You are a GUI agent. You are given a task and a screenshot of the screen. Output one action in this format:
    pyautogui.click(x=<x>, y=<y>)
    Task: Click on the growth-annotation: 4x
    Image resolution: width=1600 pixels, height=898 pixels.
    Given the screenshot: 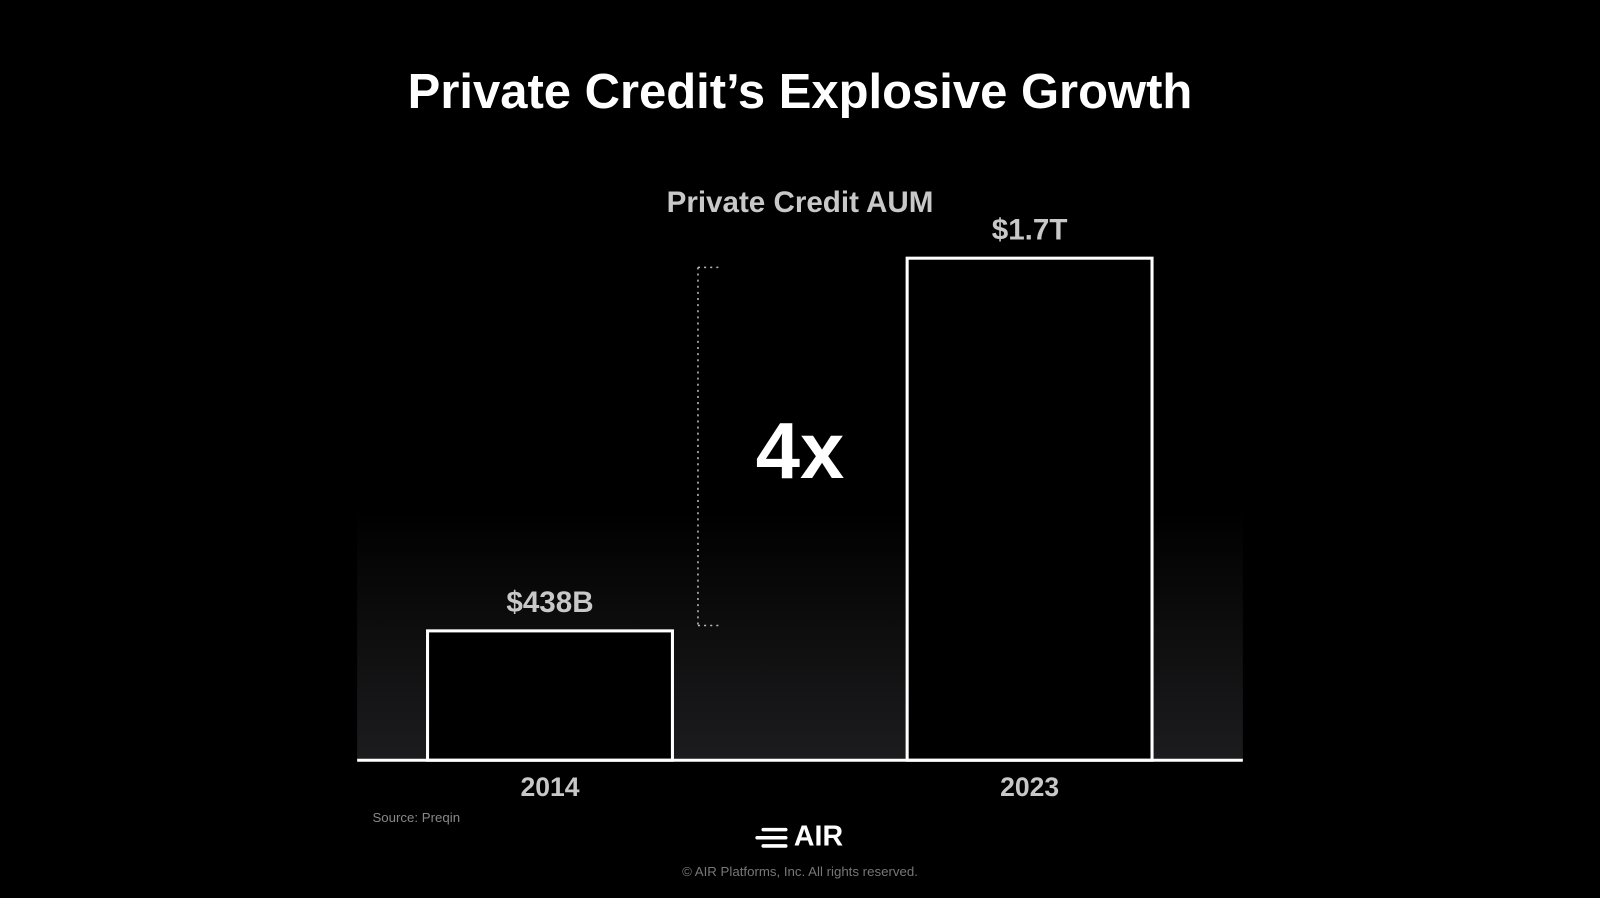 What is the action you would take?
    pyautogui.click(x=800, y=450)
    